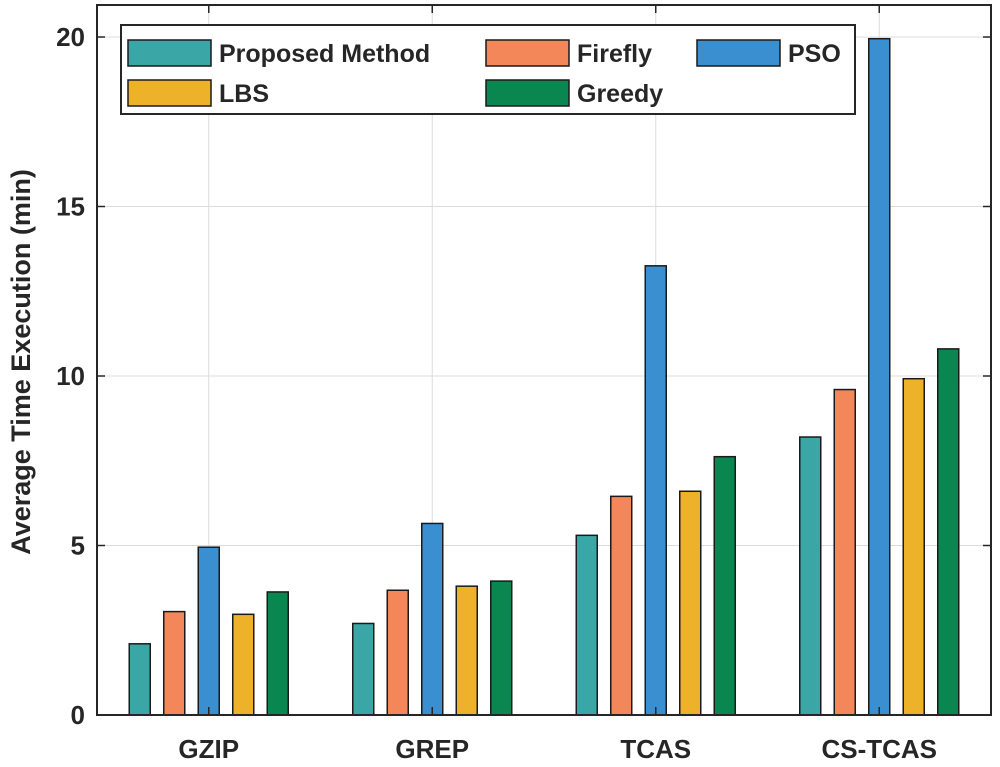 The image size is (1000, 767). Describe the element at coordinates (244, 94) in the screenshot. I see `legend-label: LBS` at that location.